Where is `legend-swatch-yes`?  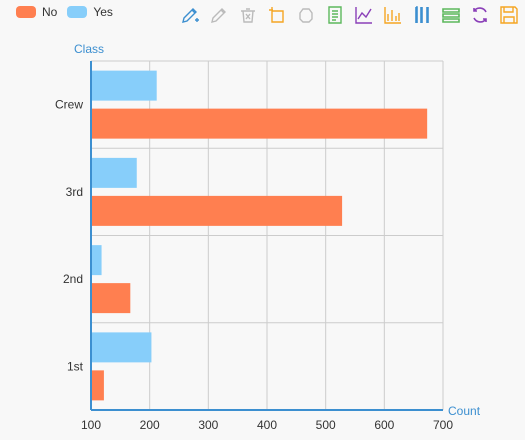
legend-swatch-yes is located at coordinates (77, 12).